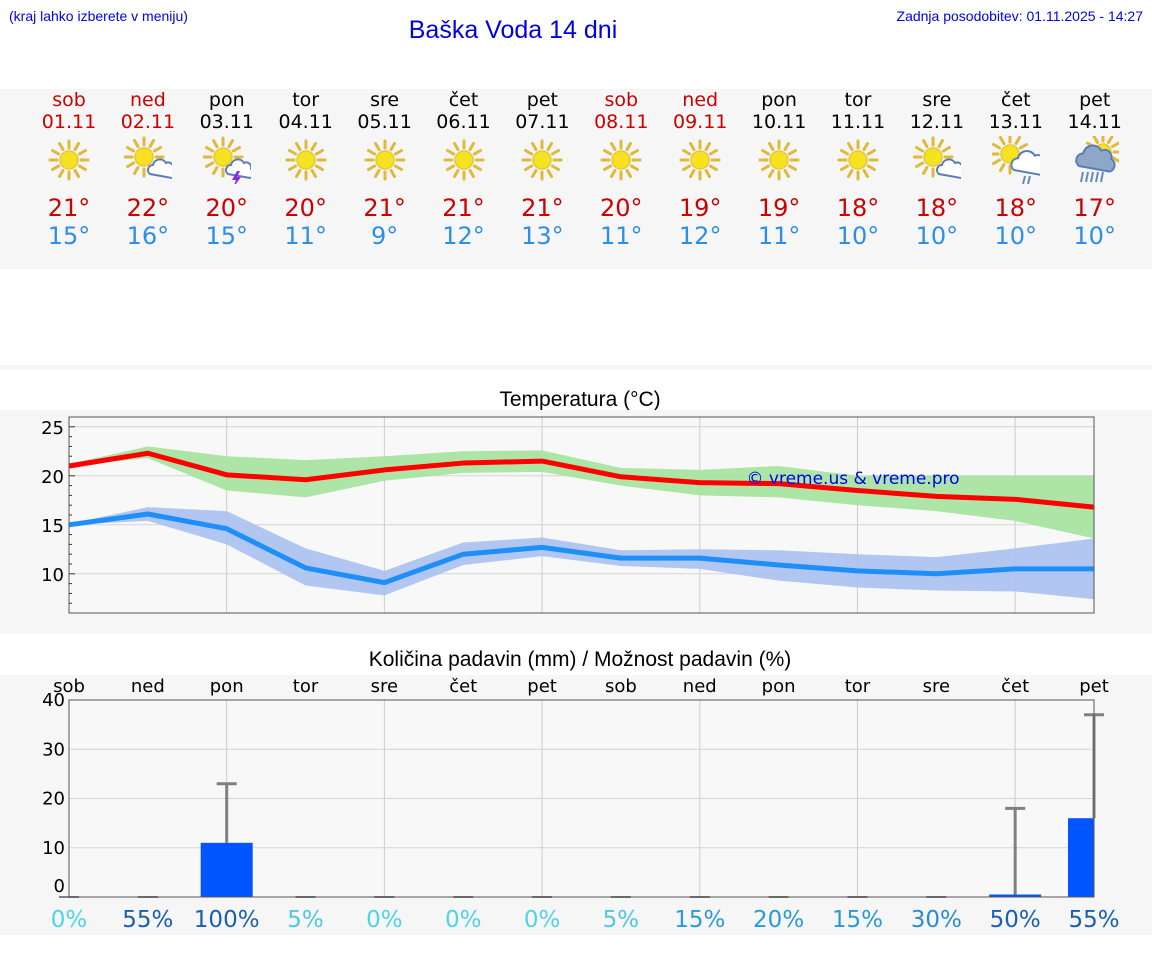 This screenshot has height=975, width=1152. Describe the element at coordinates (779, 686) in the screenshot. I see `x-day-label: pon` at that location.